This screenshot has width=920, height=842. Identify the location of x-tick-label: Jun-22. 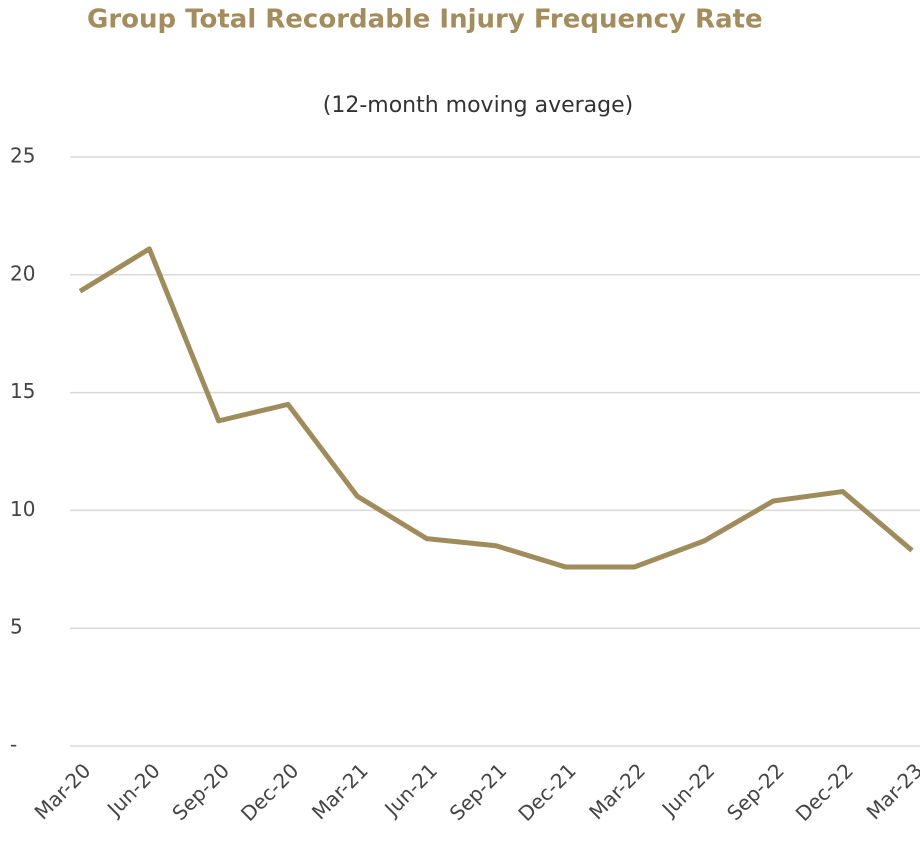
(688, 790).